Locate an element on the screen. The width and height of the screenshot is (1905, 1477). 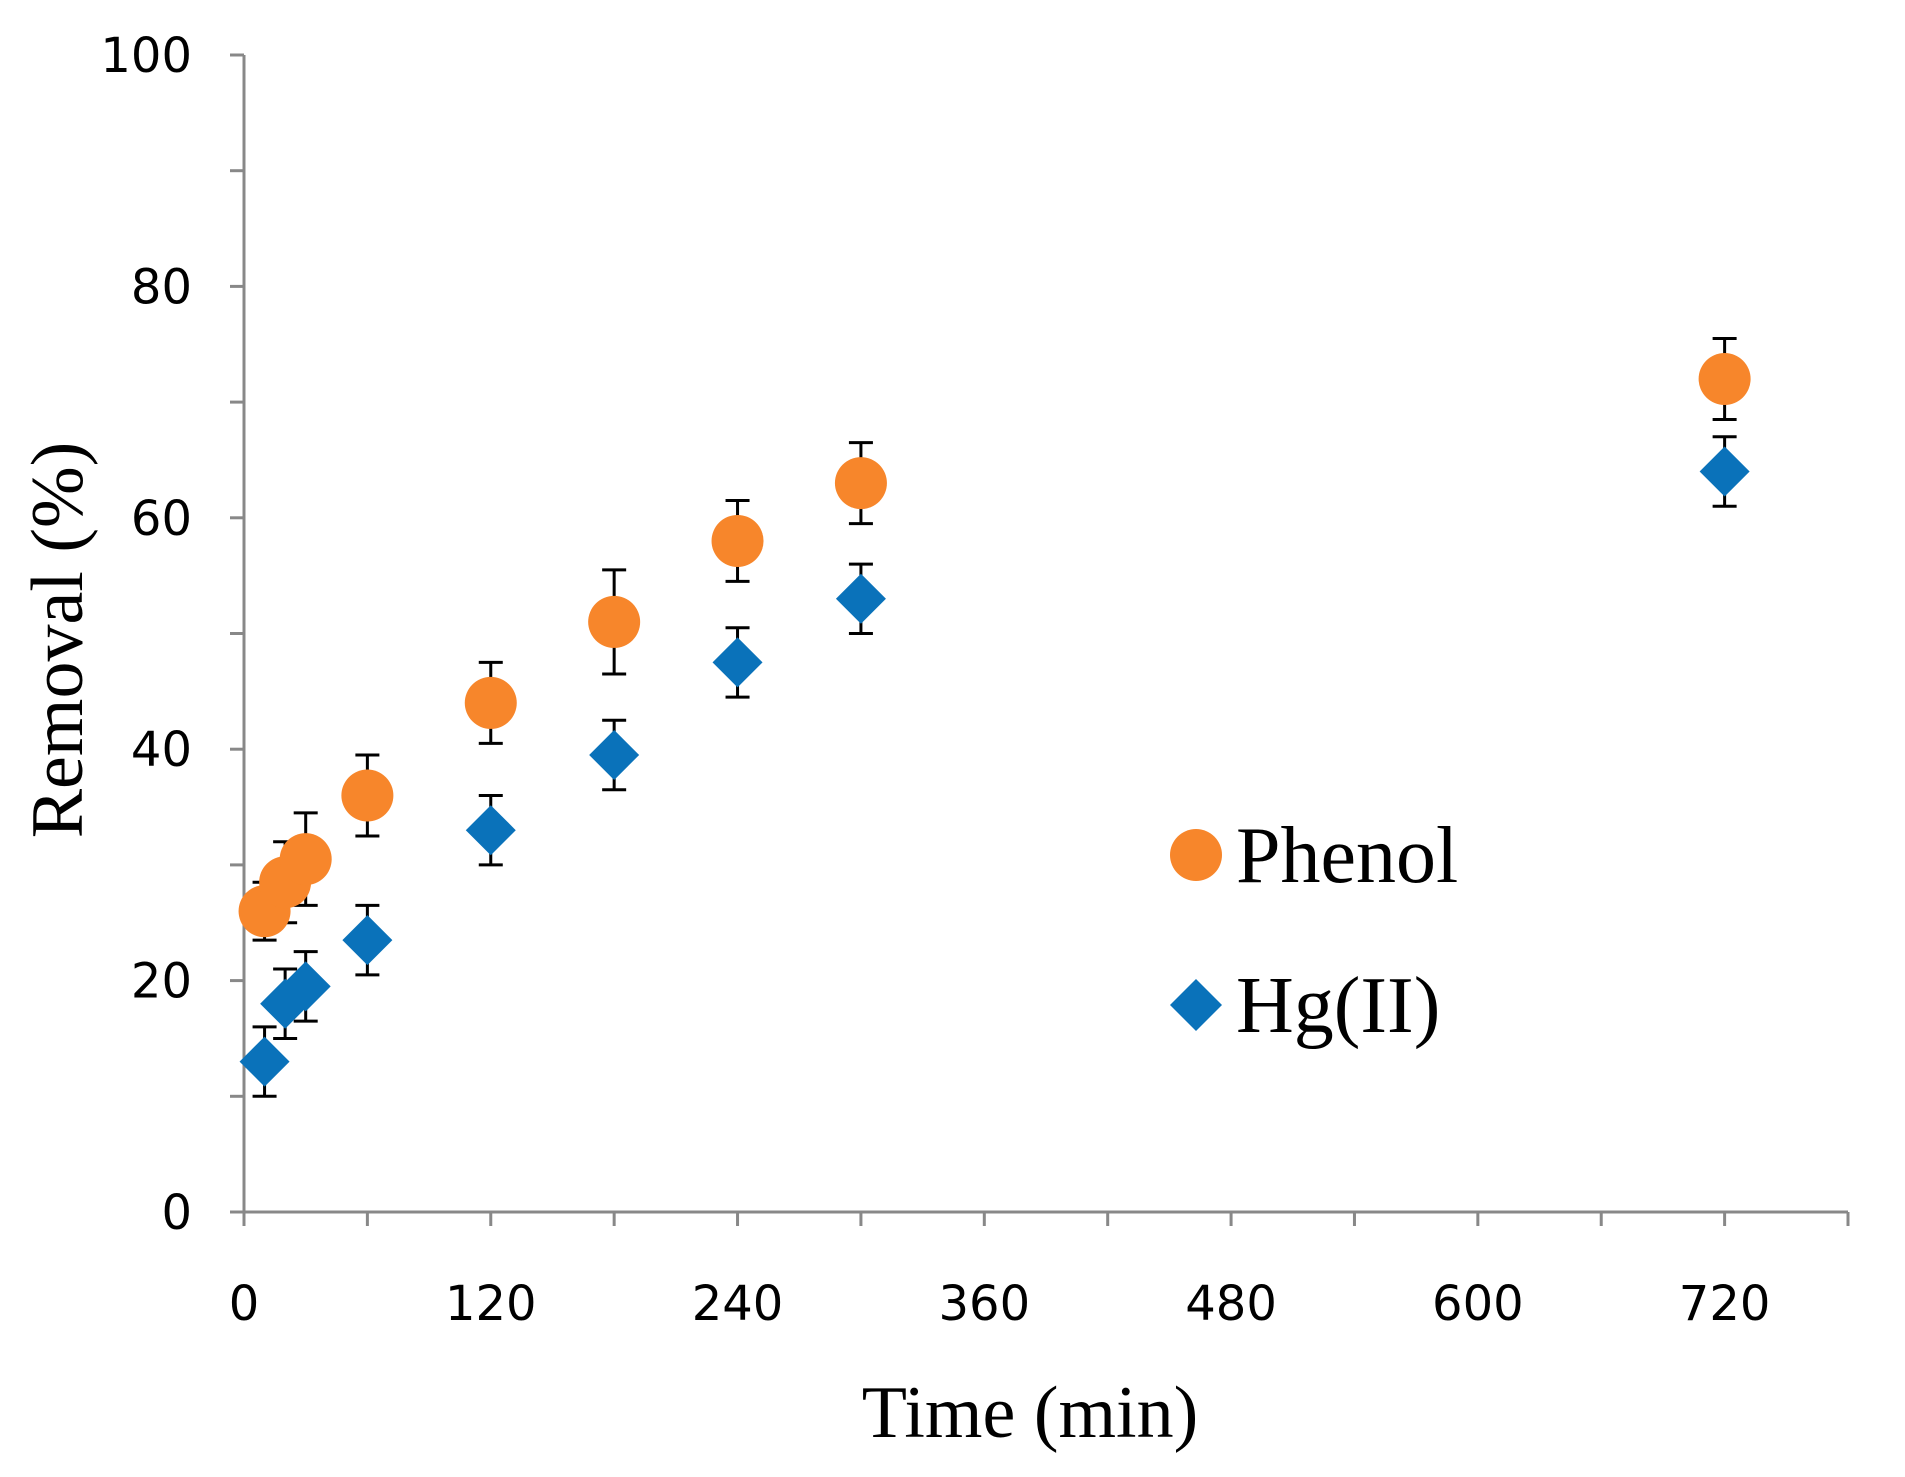
legend-hg-marker is located at coordinates (1196, 1005).